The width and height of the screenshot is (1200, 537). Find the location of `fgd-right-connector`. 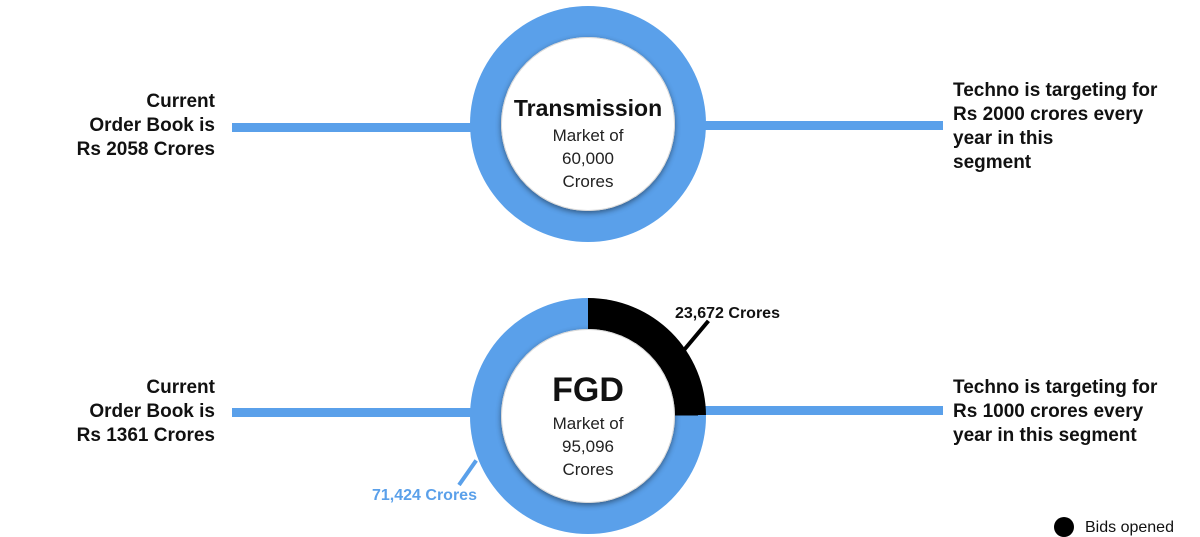

fgd-right-connector is located at coordinates (821, 410).